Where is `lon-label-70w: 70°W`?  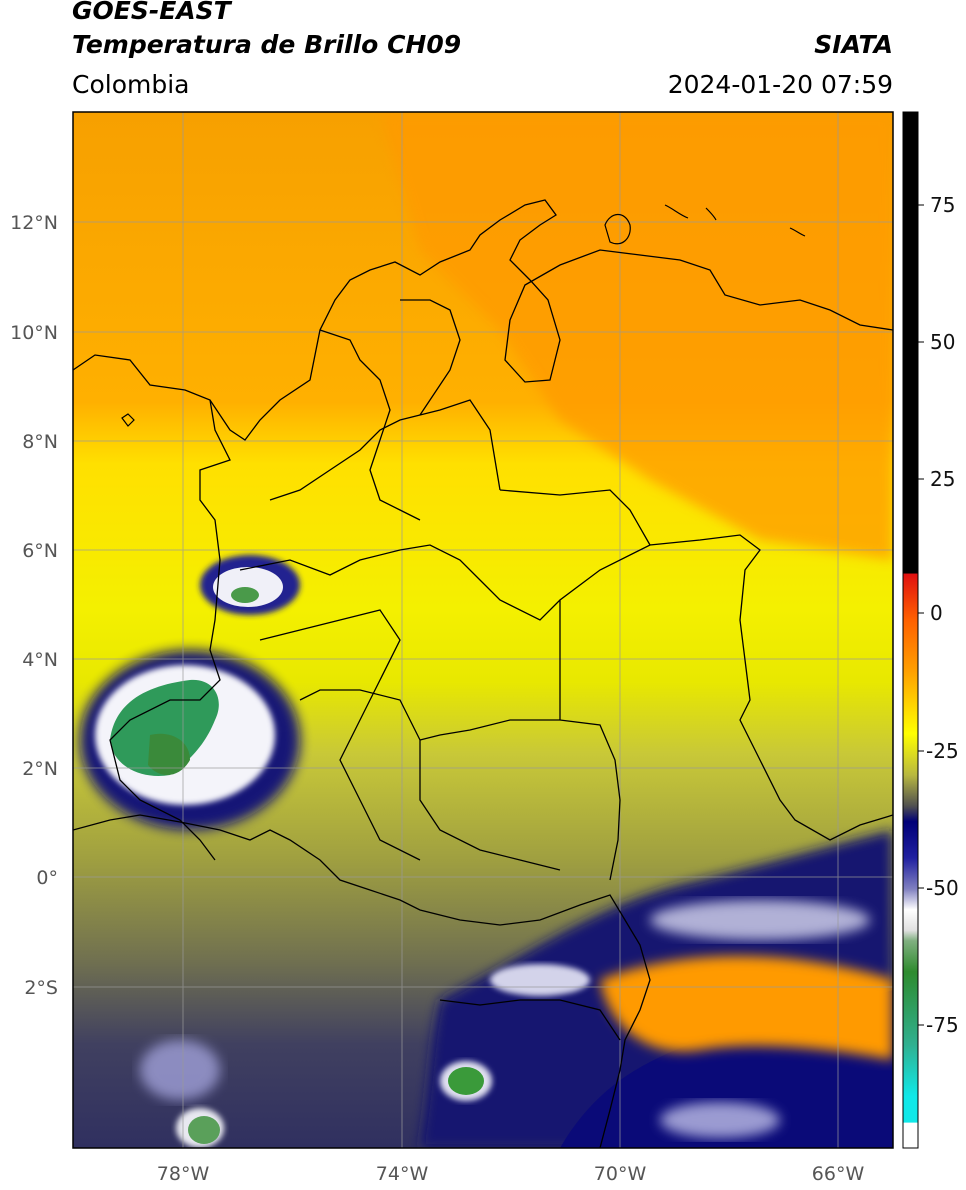 lon-label-70w: 70°W is located at coordinates (620, 1174).